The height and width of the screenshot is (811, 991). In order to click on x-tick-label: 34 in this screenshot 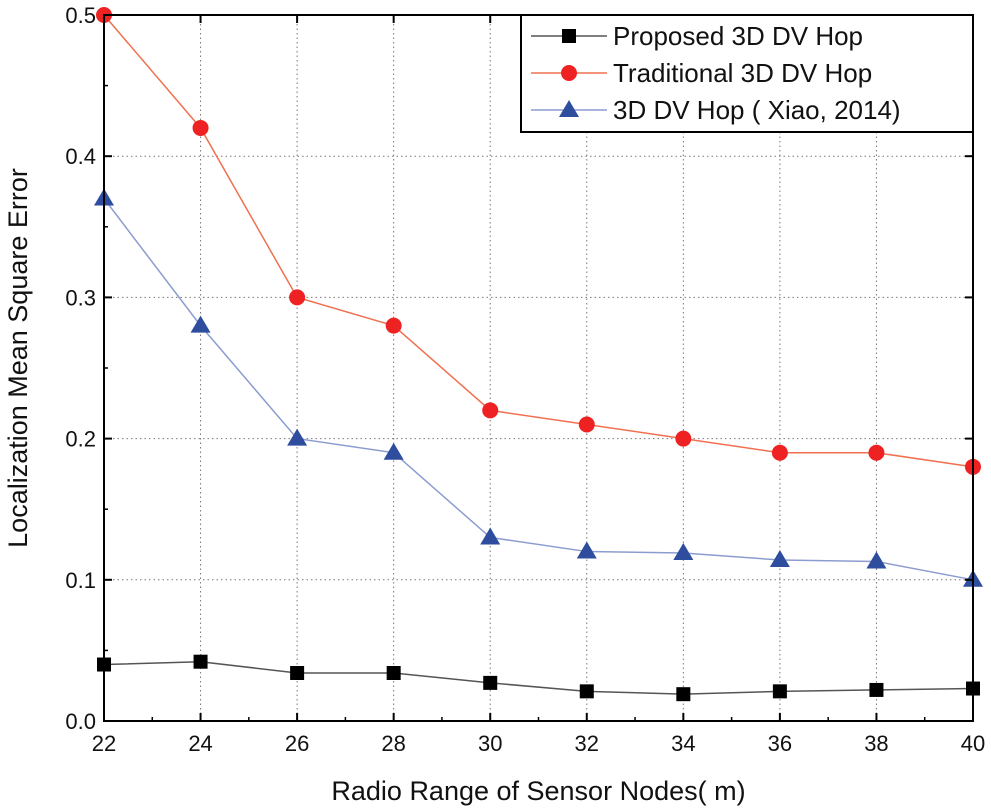, I will do `click(683, 743)`.